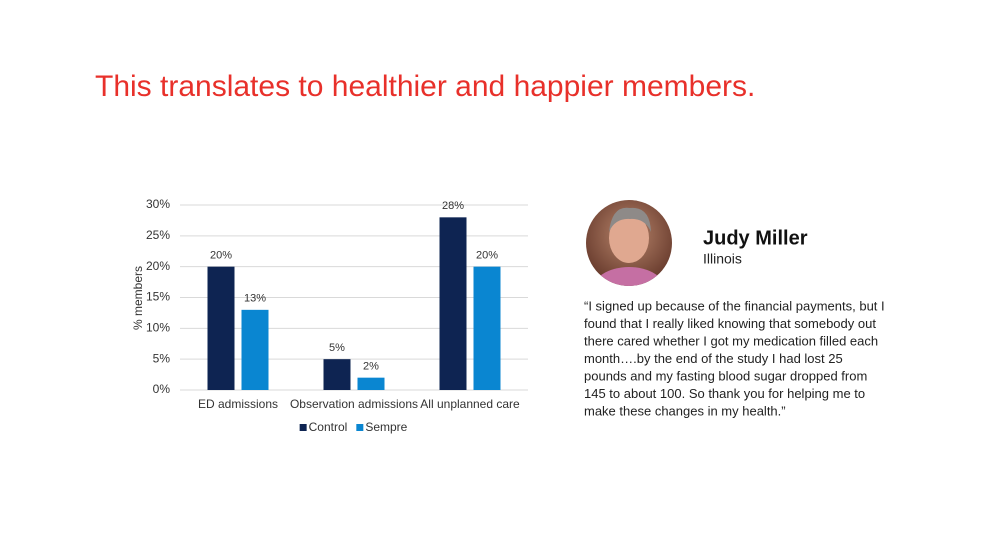 The image size is (1000, 557). What do you see at coordinates (470, 404) in the screenshot?
I see `x-tick-label: All unplanned care` at bounding box center [470, 404].